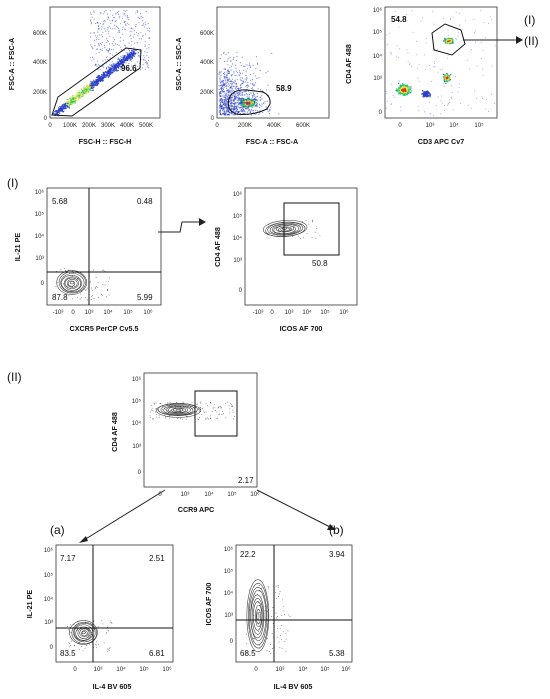 The width and height of the screenshot is (550, 699). I want to click on section-label-b: (b), so click(336, 530).